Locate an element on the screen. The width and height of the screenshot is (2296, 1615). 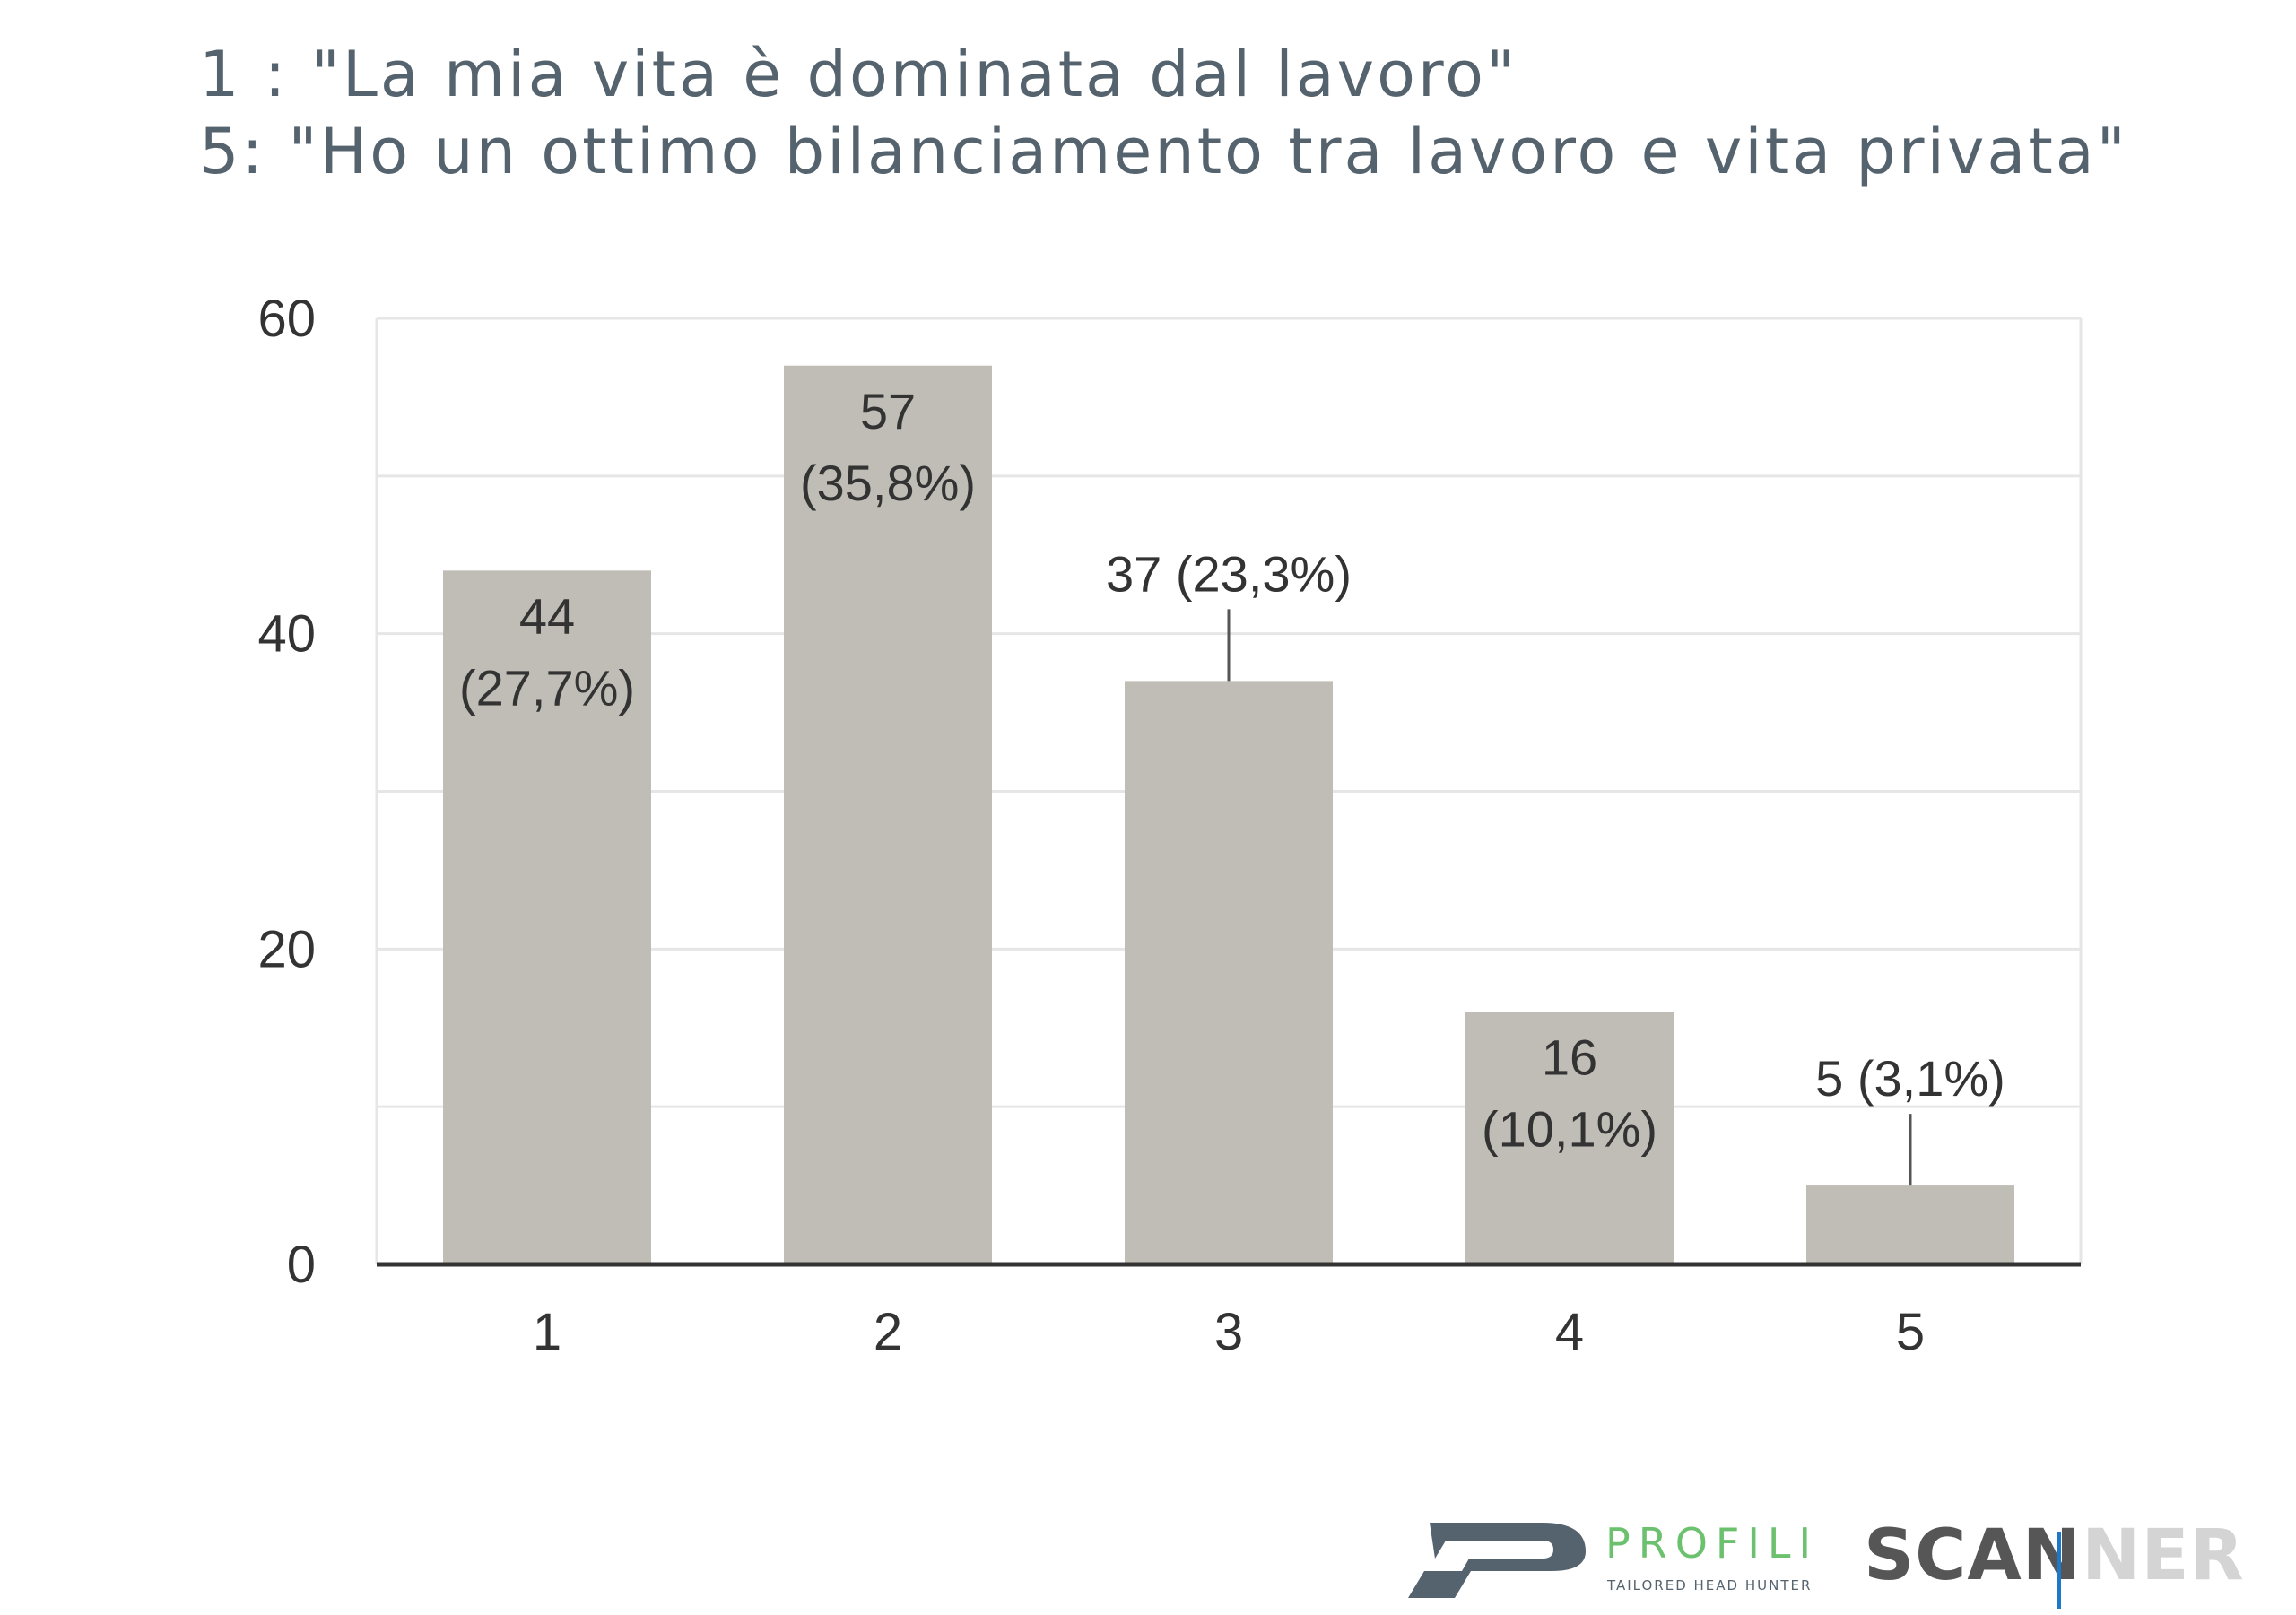
y-tick-label: 20 is located at coordinates (286, 949).